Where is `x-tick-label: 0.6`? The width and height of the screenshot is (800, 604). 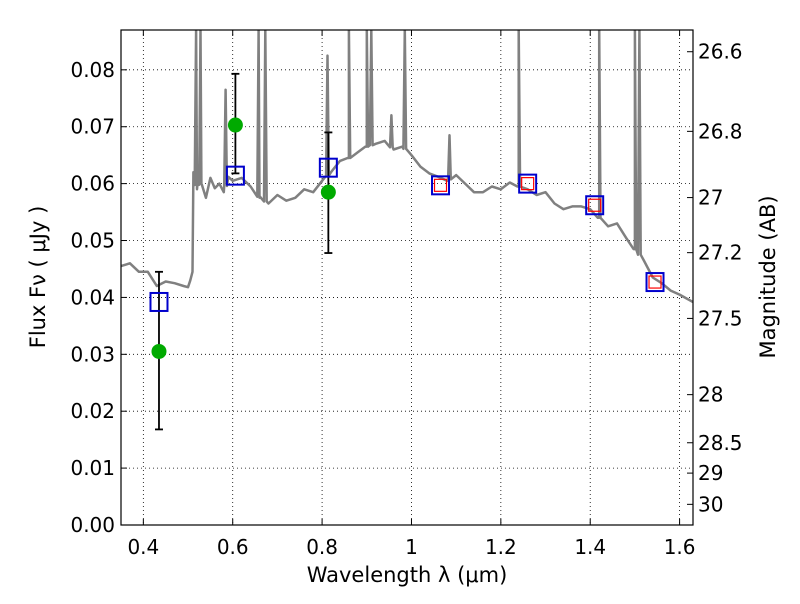
x-tick-label: 0.6 is located at coordinates (233, 547).